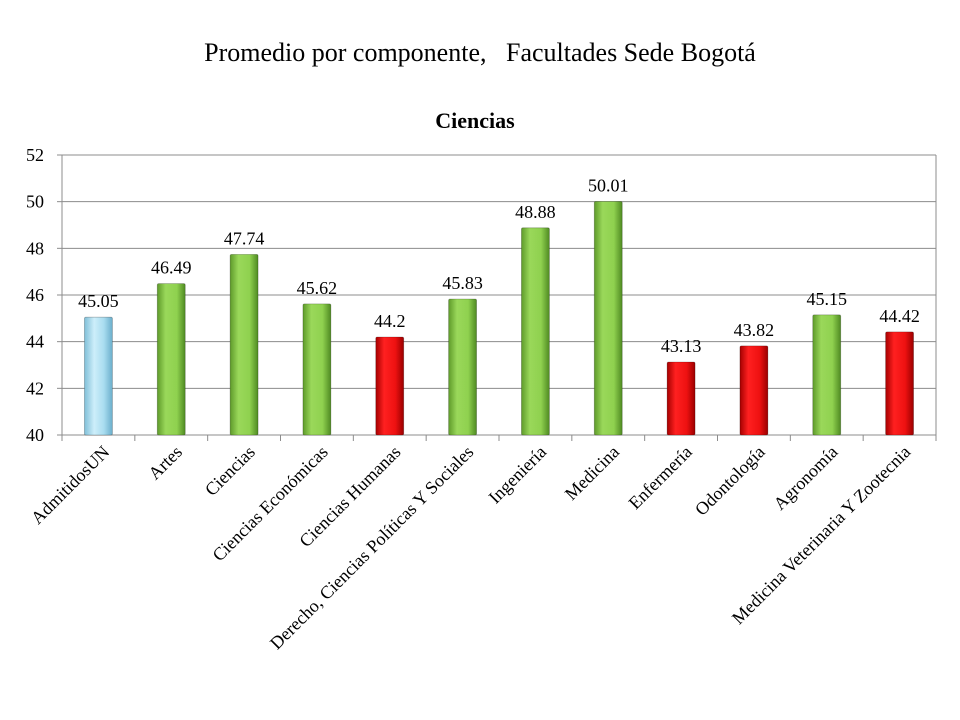 This screenshot has height=720, width=960. I want to click on y-tick-label: 40, so click(35, 435).